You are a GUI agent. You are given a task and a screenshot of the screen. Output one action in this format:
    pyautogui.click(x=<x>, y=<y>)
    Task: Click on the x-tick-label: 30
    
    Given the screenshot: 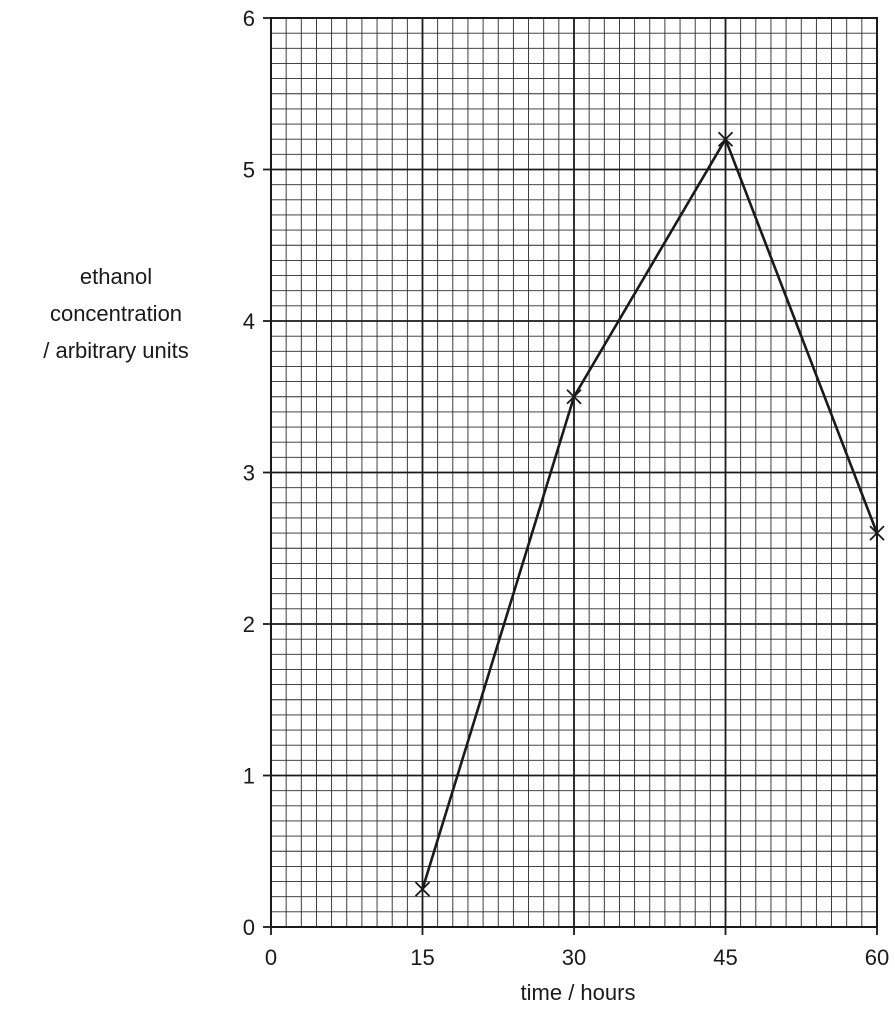 What is the action you would take?
    pyautogui.click(x=574, y=957)
    